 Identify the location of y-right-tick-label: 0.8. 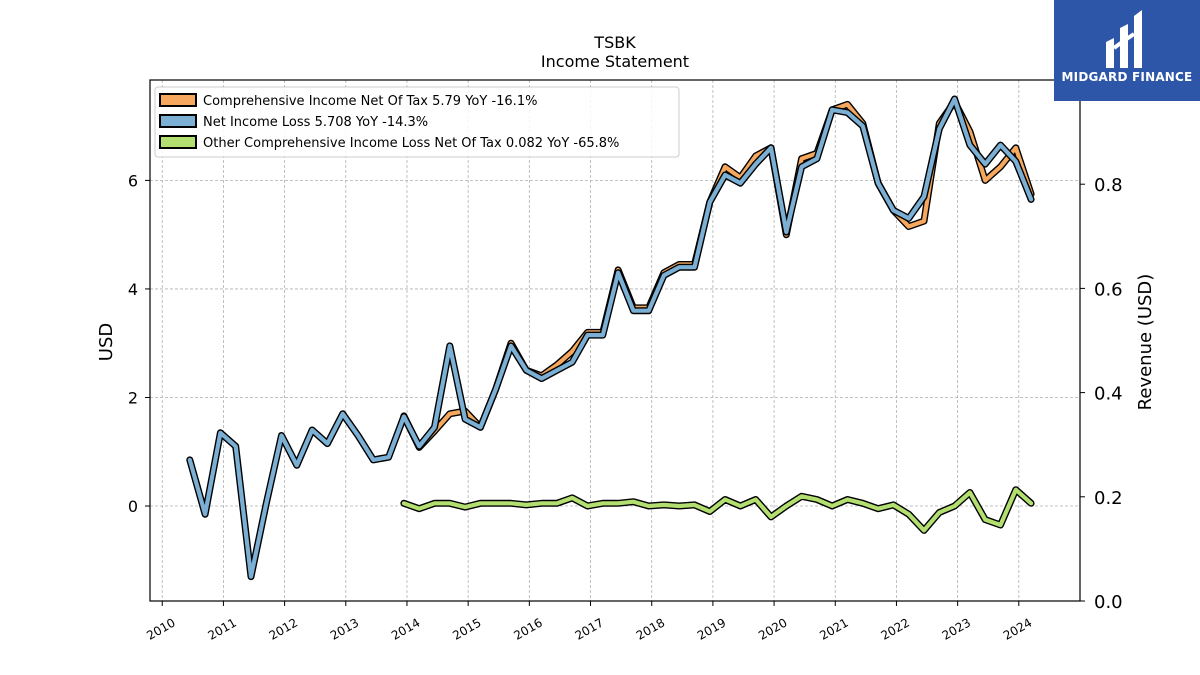
(1108, 185).